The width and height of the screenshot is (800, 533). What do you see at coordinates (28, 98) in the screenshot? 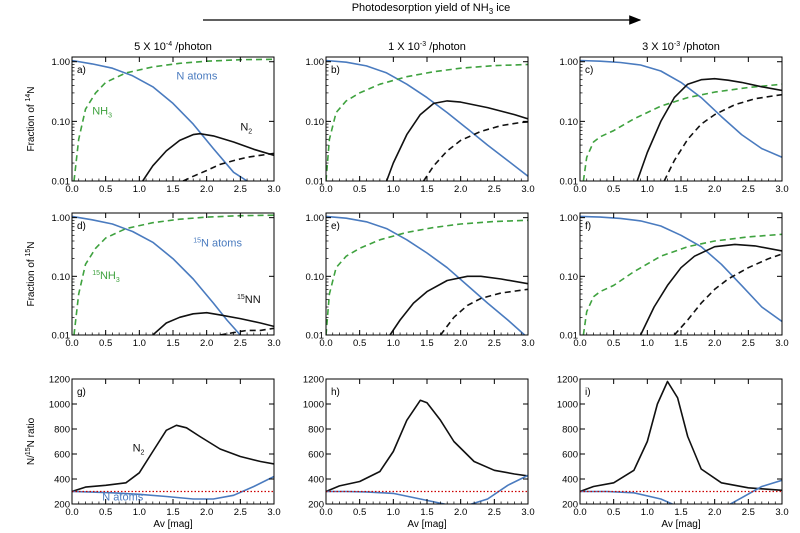
I see `row-ylabel-sup: 14` at bounding box center [28, 98].